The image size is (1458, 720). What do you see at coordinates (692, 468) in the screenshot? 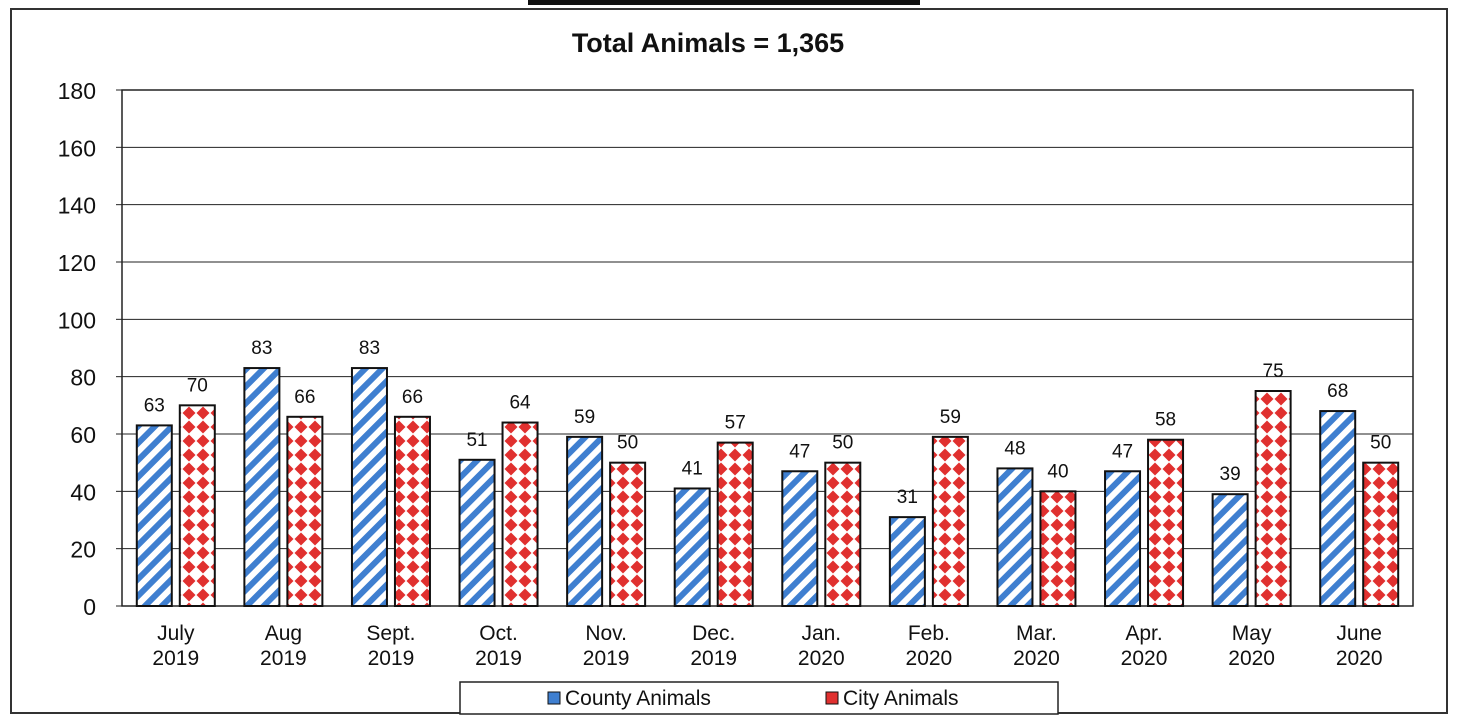
I see `data-label: 41` at bounding box center [692, 468].